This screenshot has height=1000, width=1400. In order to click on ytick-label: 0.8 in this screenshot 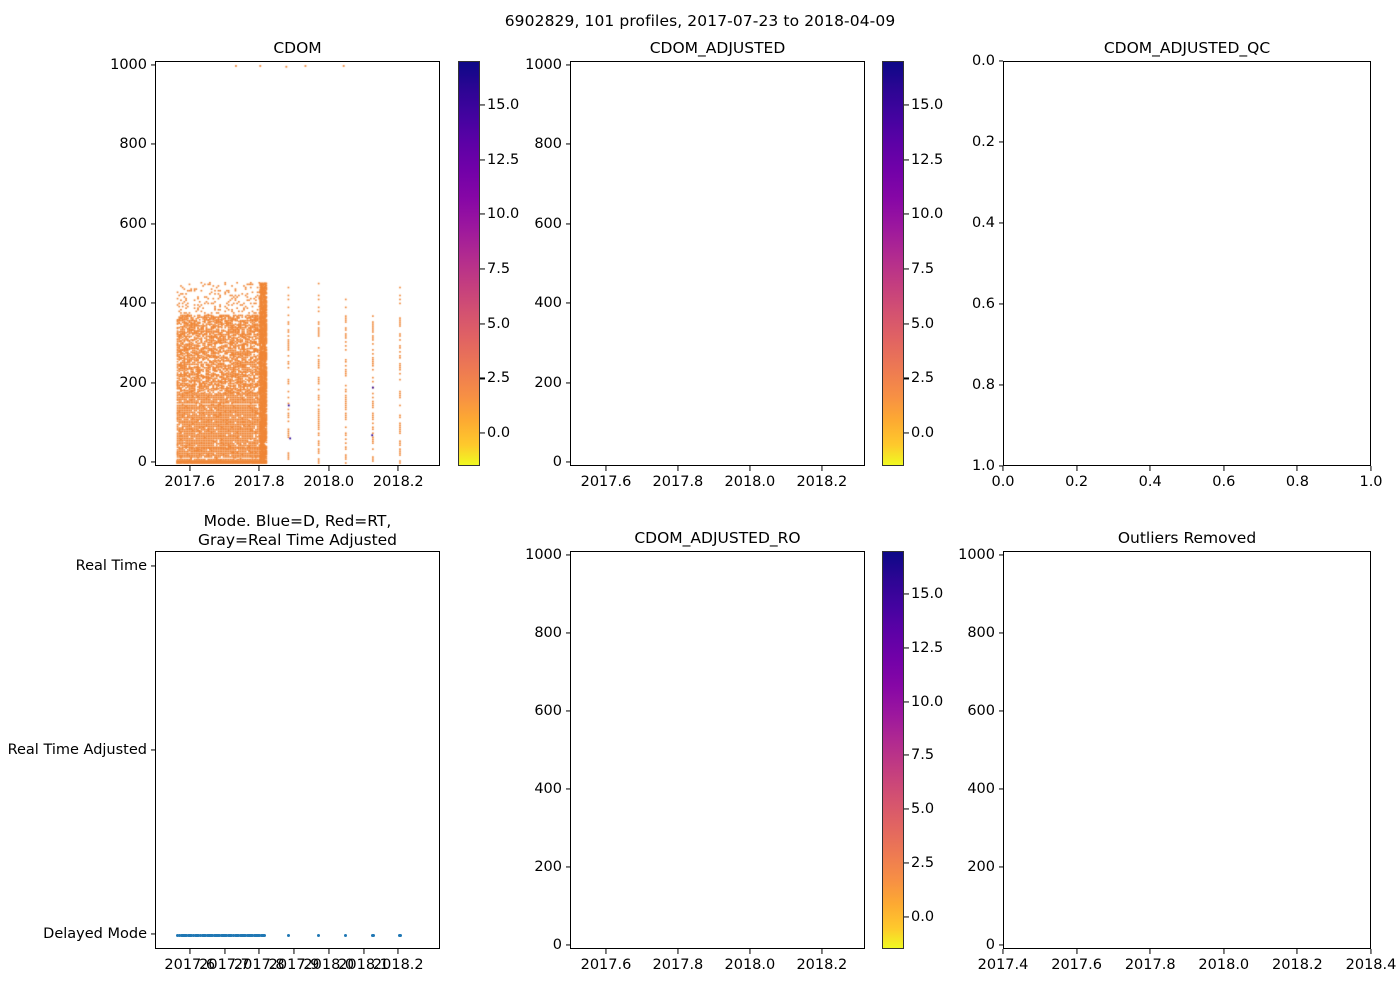, I will do `click(983, 385)`.